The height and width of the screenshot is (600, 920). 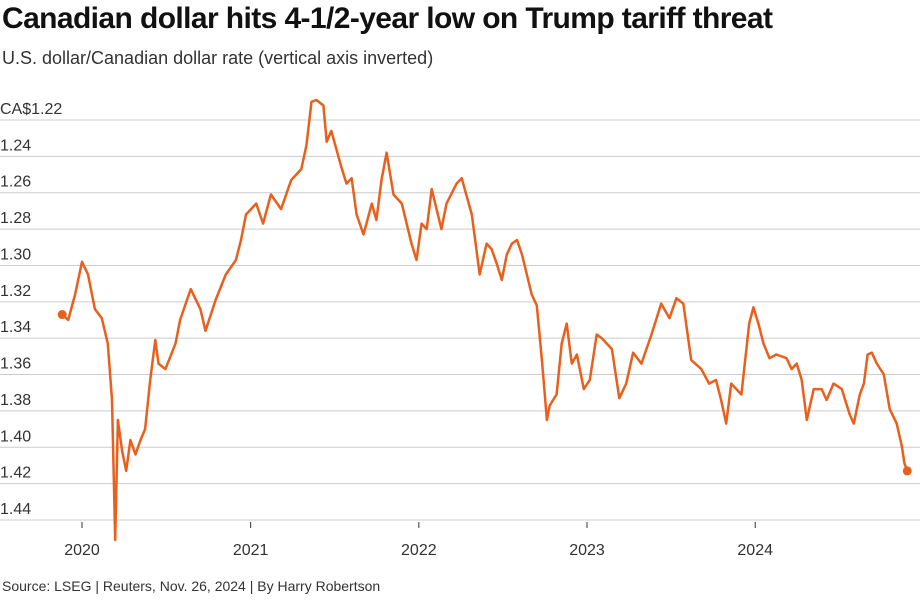 What do you see at coordinates (31, 109) in the screenshot?
I see `y-tick-label: CA$1.22` at bounding box center [31, 109].